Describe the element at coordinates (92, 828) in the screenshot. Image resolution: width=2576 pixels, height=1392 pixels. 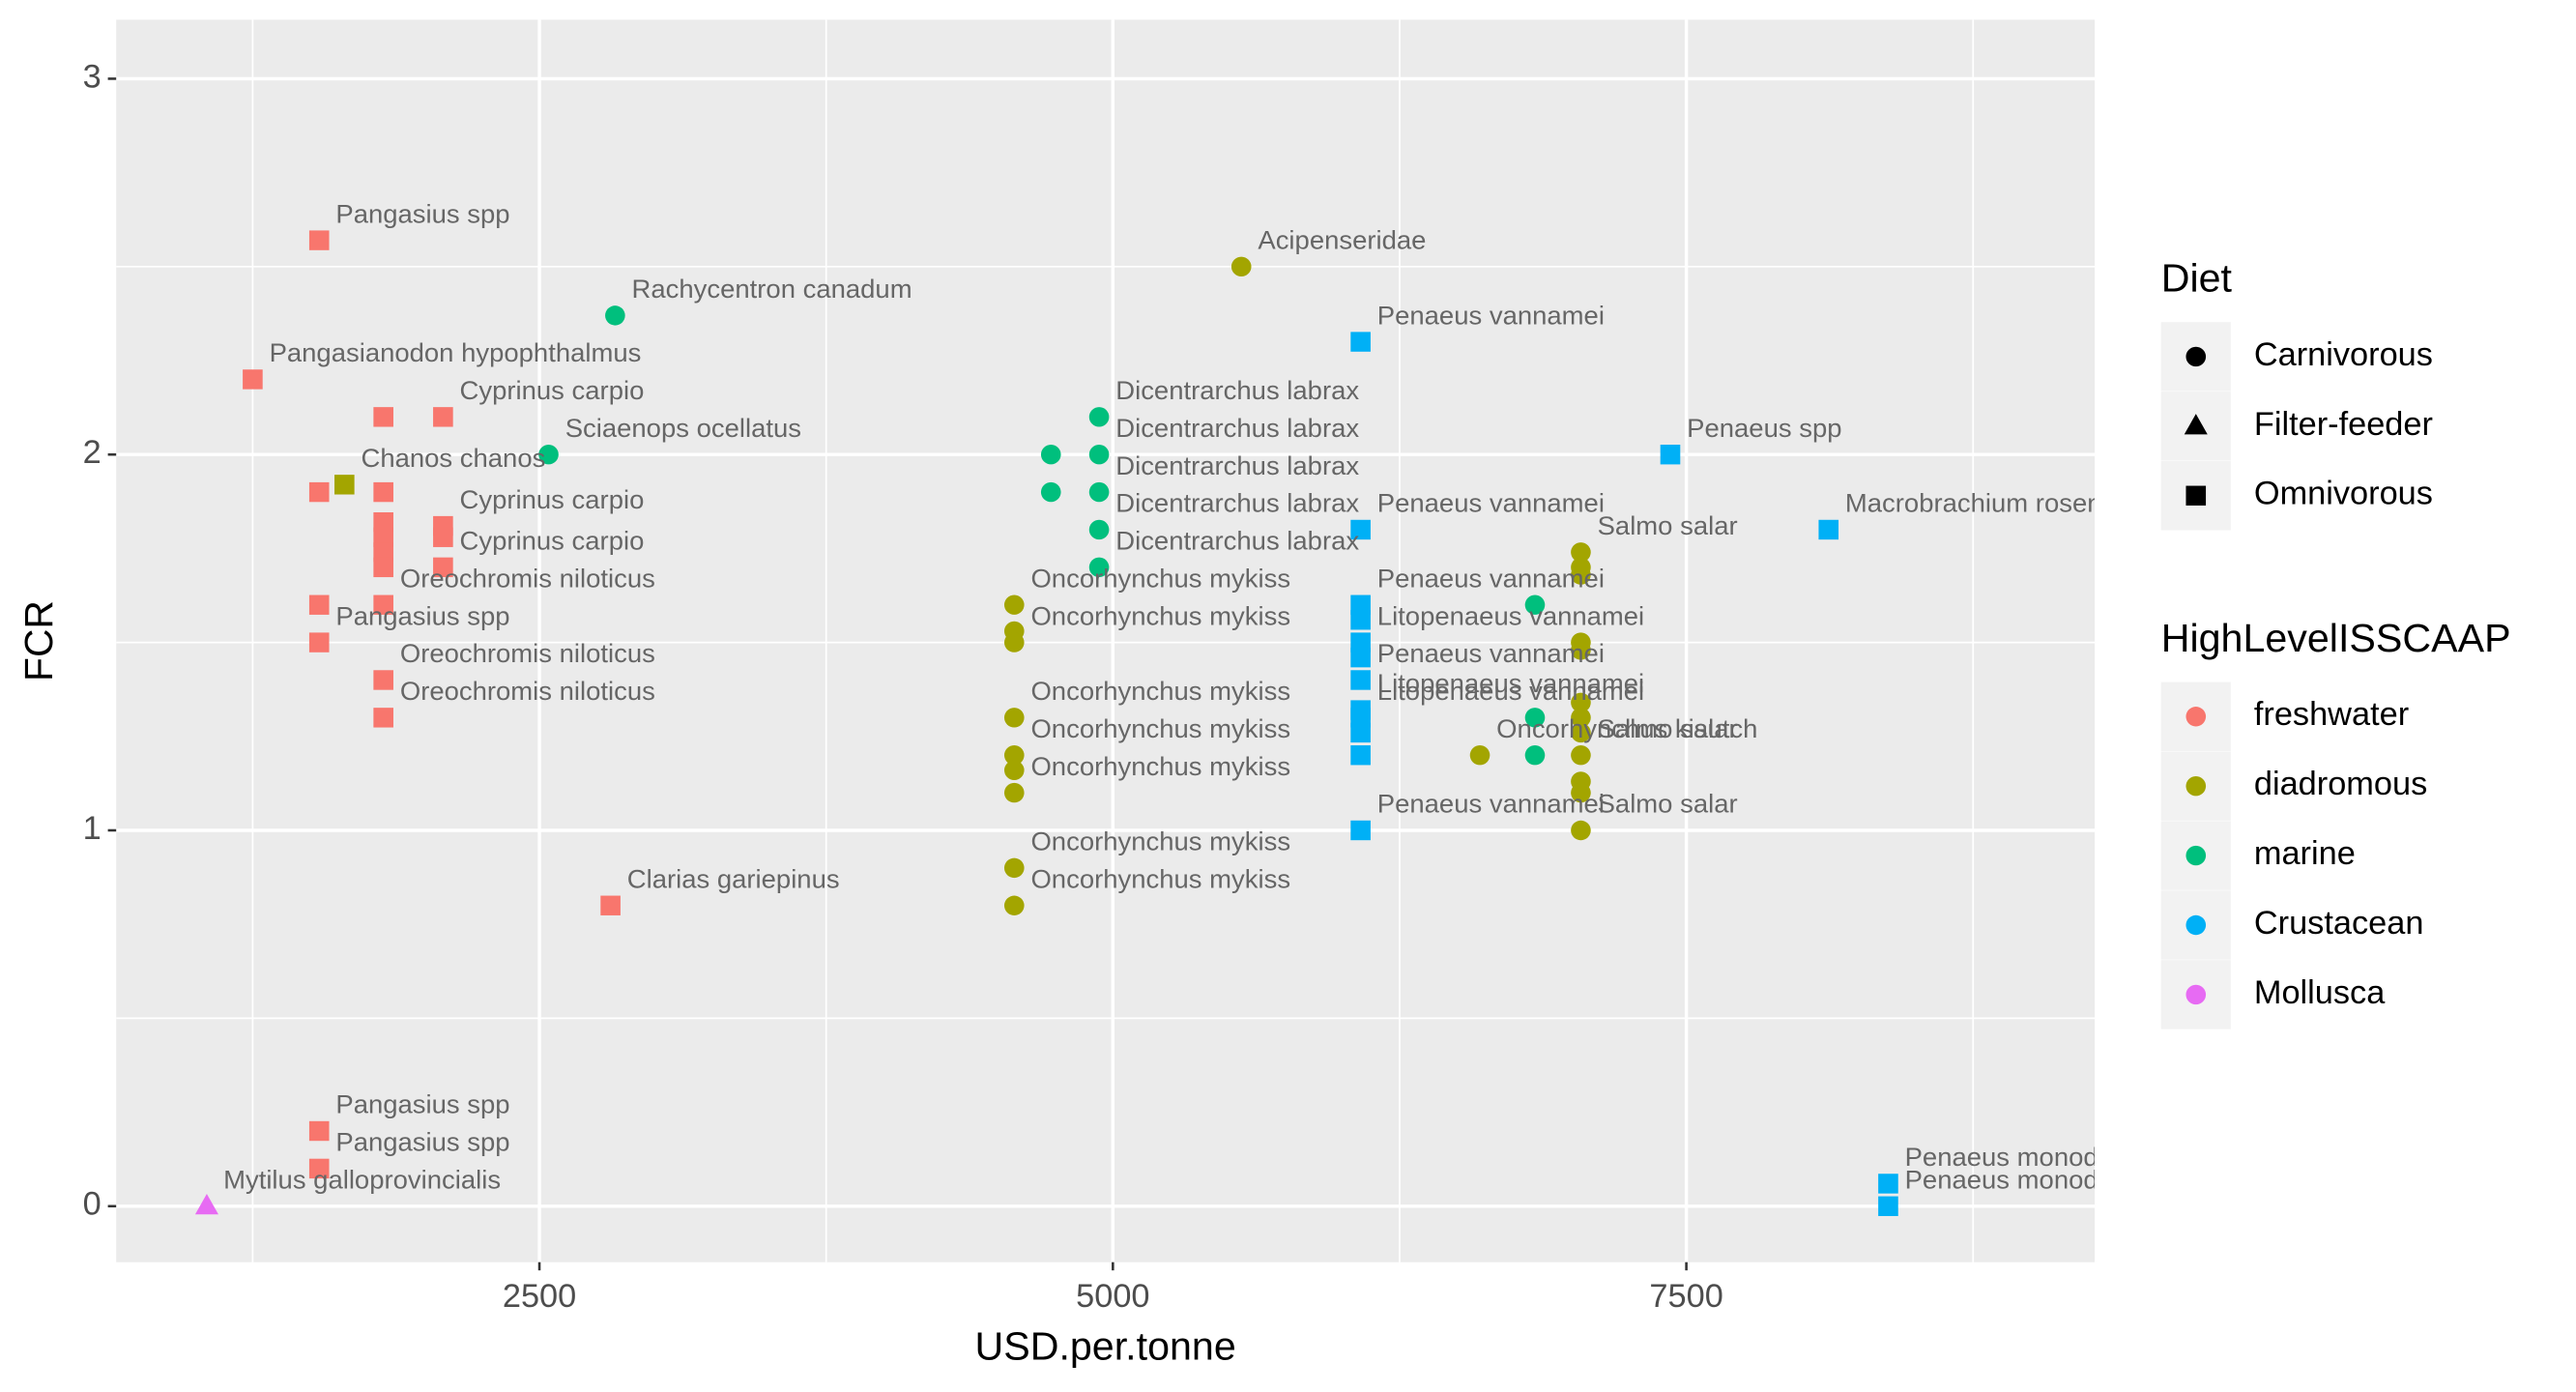
I see `y-tick-label: 1` at that location.